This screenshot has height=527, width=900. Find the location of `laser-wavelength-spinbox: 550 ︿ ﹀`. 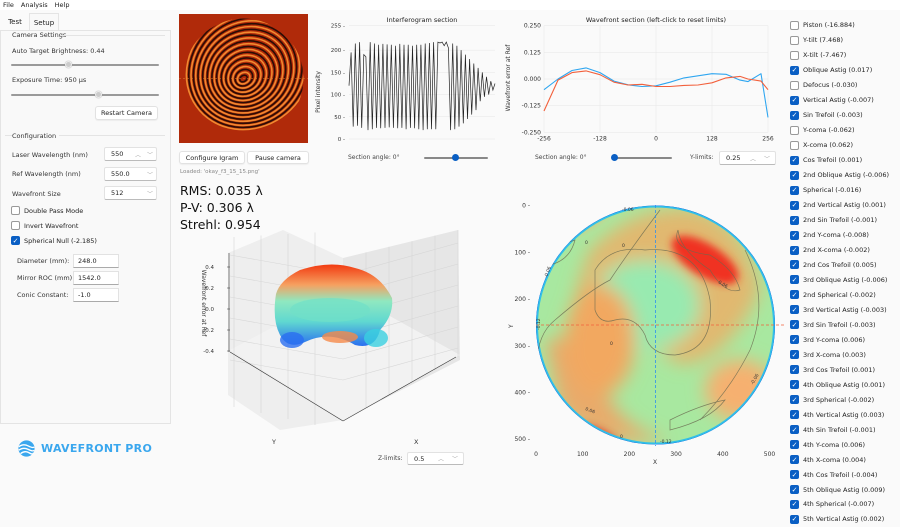

laser-wavelength-spinbox: 550 ︿ ﹀ is located at coordinates (130, 154).